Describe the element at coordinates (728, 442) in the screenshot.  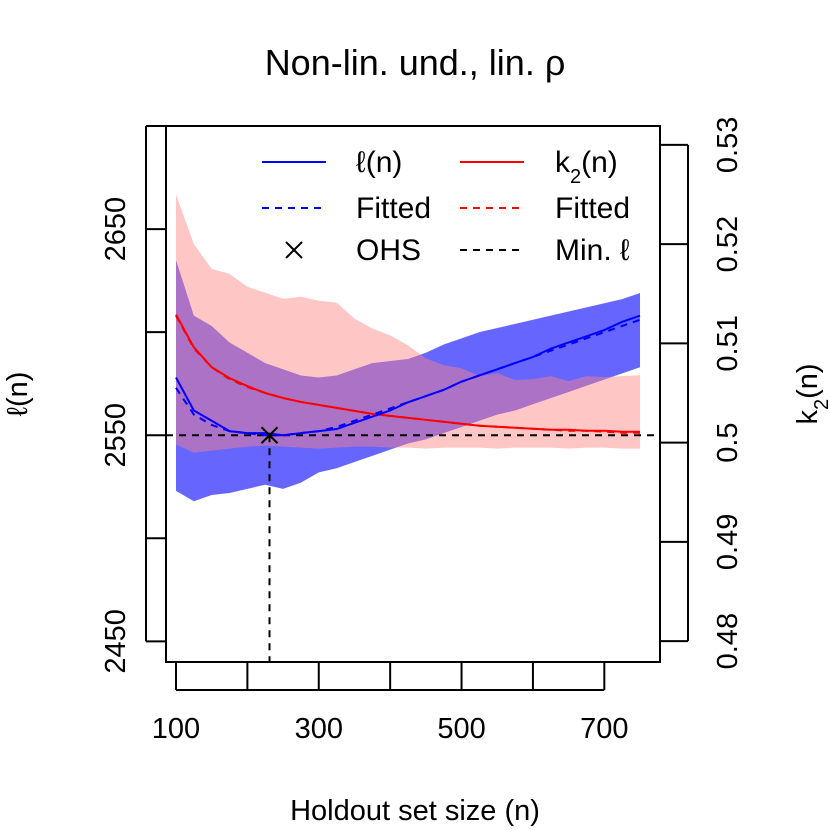
I see `y-right-tick-label: 0.5` at that location.